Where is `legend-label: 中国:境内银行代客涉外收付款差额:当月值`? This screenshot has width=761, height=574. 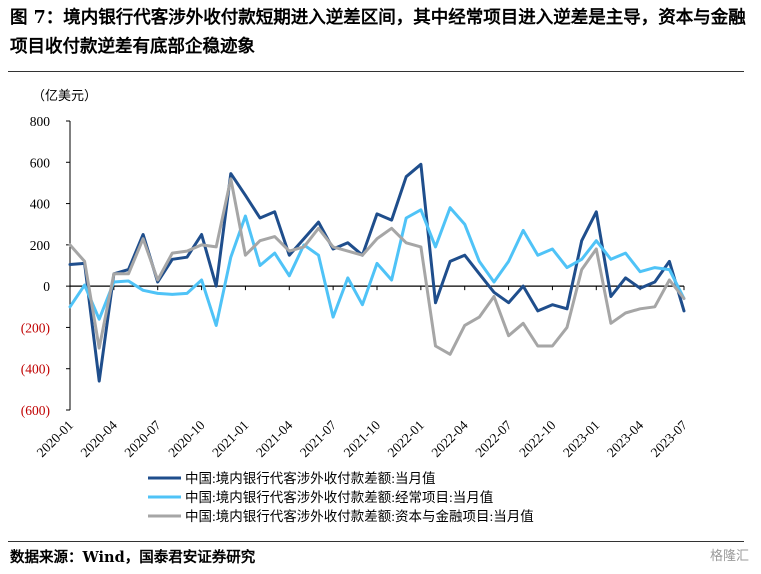 legend-label: 中国:境内银行代客涉外收付款差额:当月值 is located at coordinates (310, 478).